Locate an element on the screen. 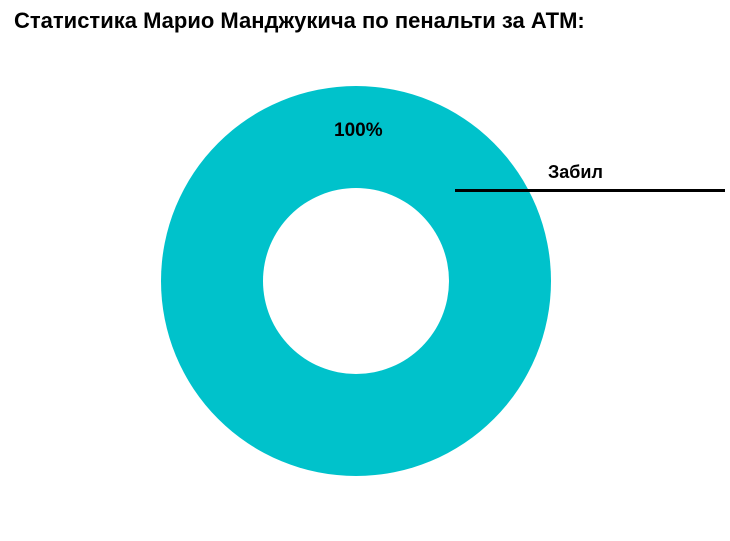  slice-name-label: Забил is located at coordinates (575, 172).